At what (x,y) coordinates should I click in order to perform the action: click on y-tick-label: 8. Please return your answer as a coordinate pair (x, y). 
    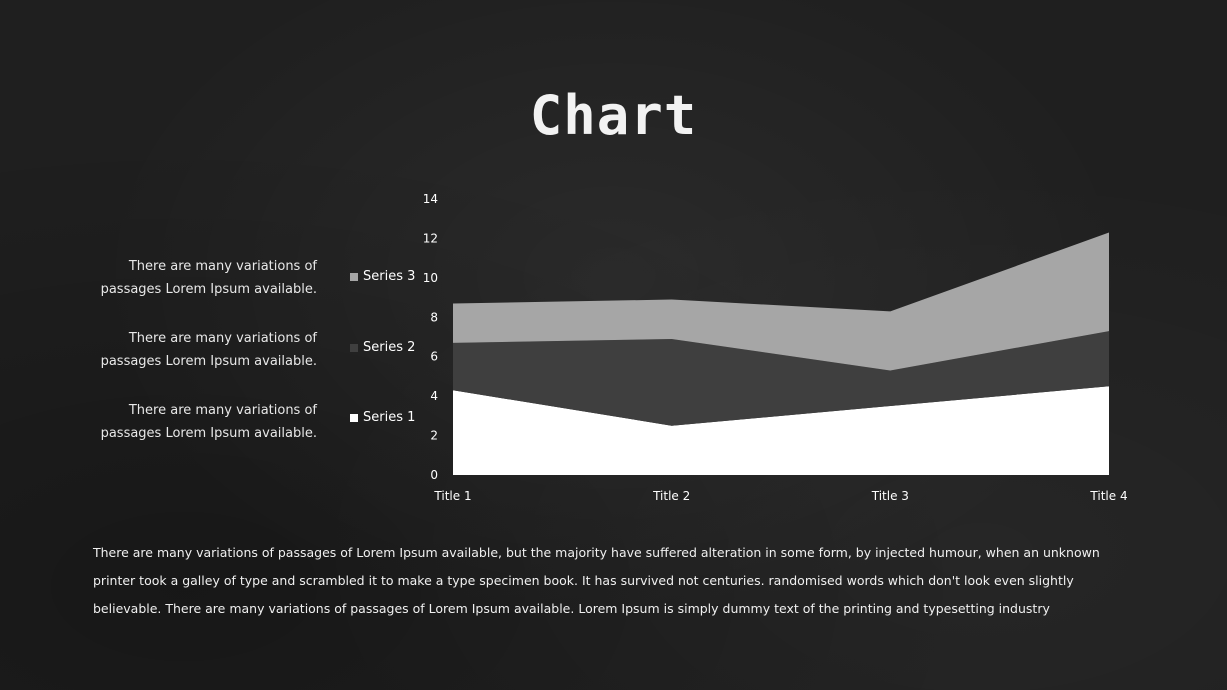
    Looking at the image, I should click on (434, 317).